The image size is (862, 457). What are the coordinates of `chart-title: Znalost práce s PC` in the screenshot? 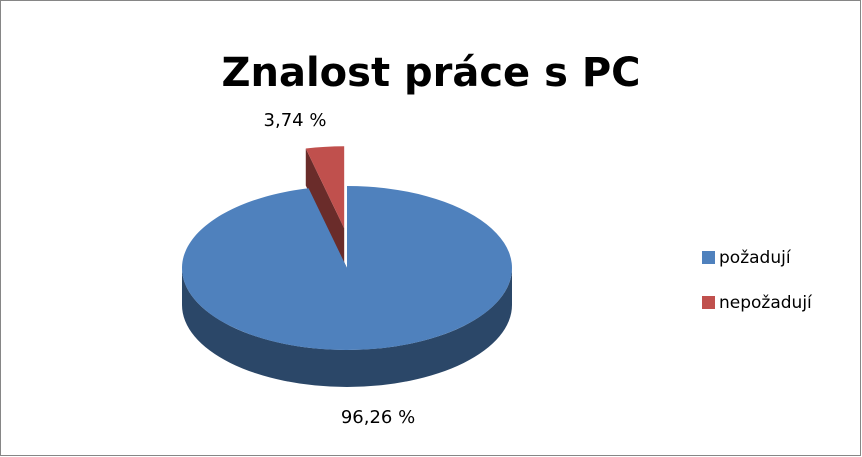 It's located at (430, 73).